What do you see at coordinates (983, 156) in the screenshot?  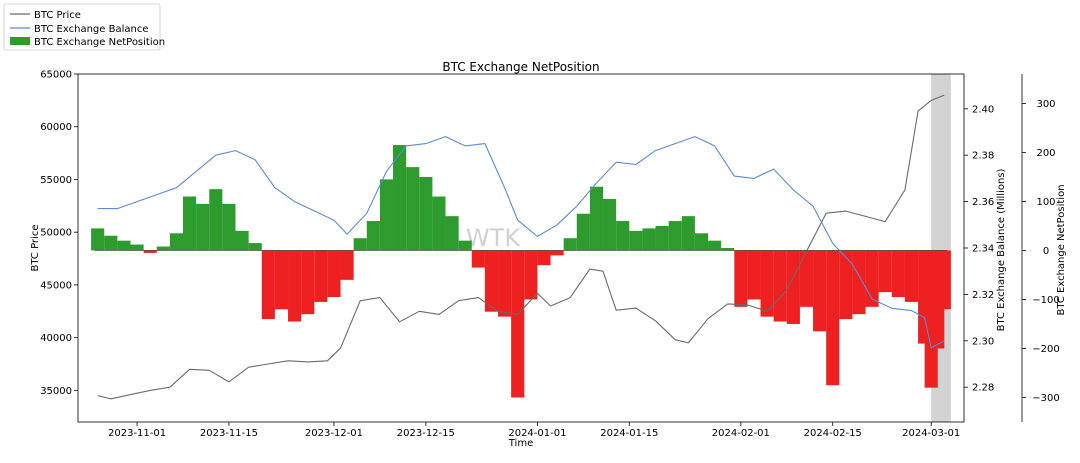 I see `y-right-tick-label: 2.38` at bounding box center [983, 156].